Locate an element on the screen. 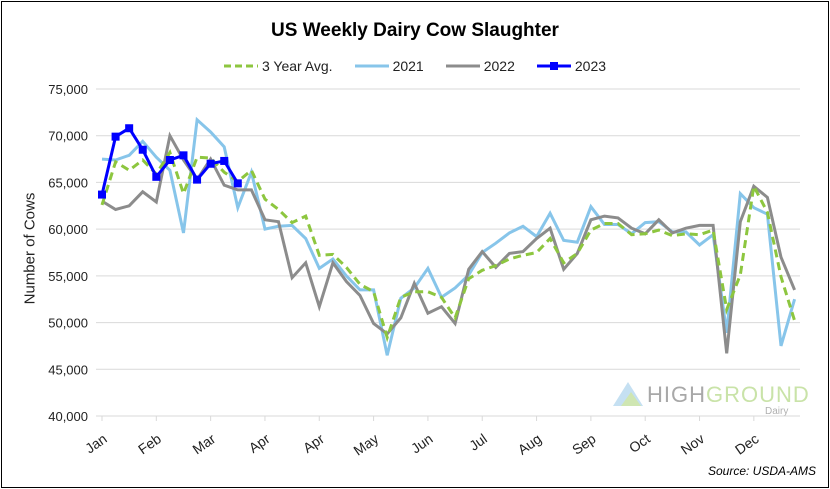 The image size is (830, 489). x-tick-label: Mar is located at coordinates (203, 443).